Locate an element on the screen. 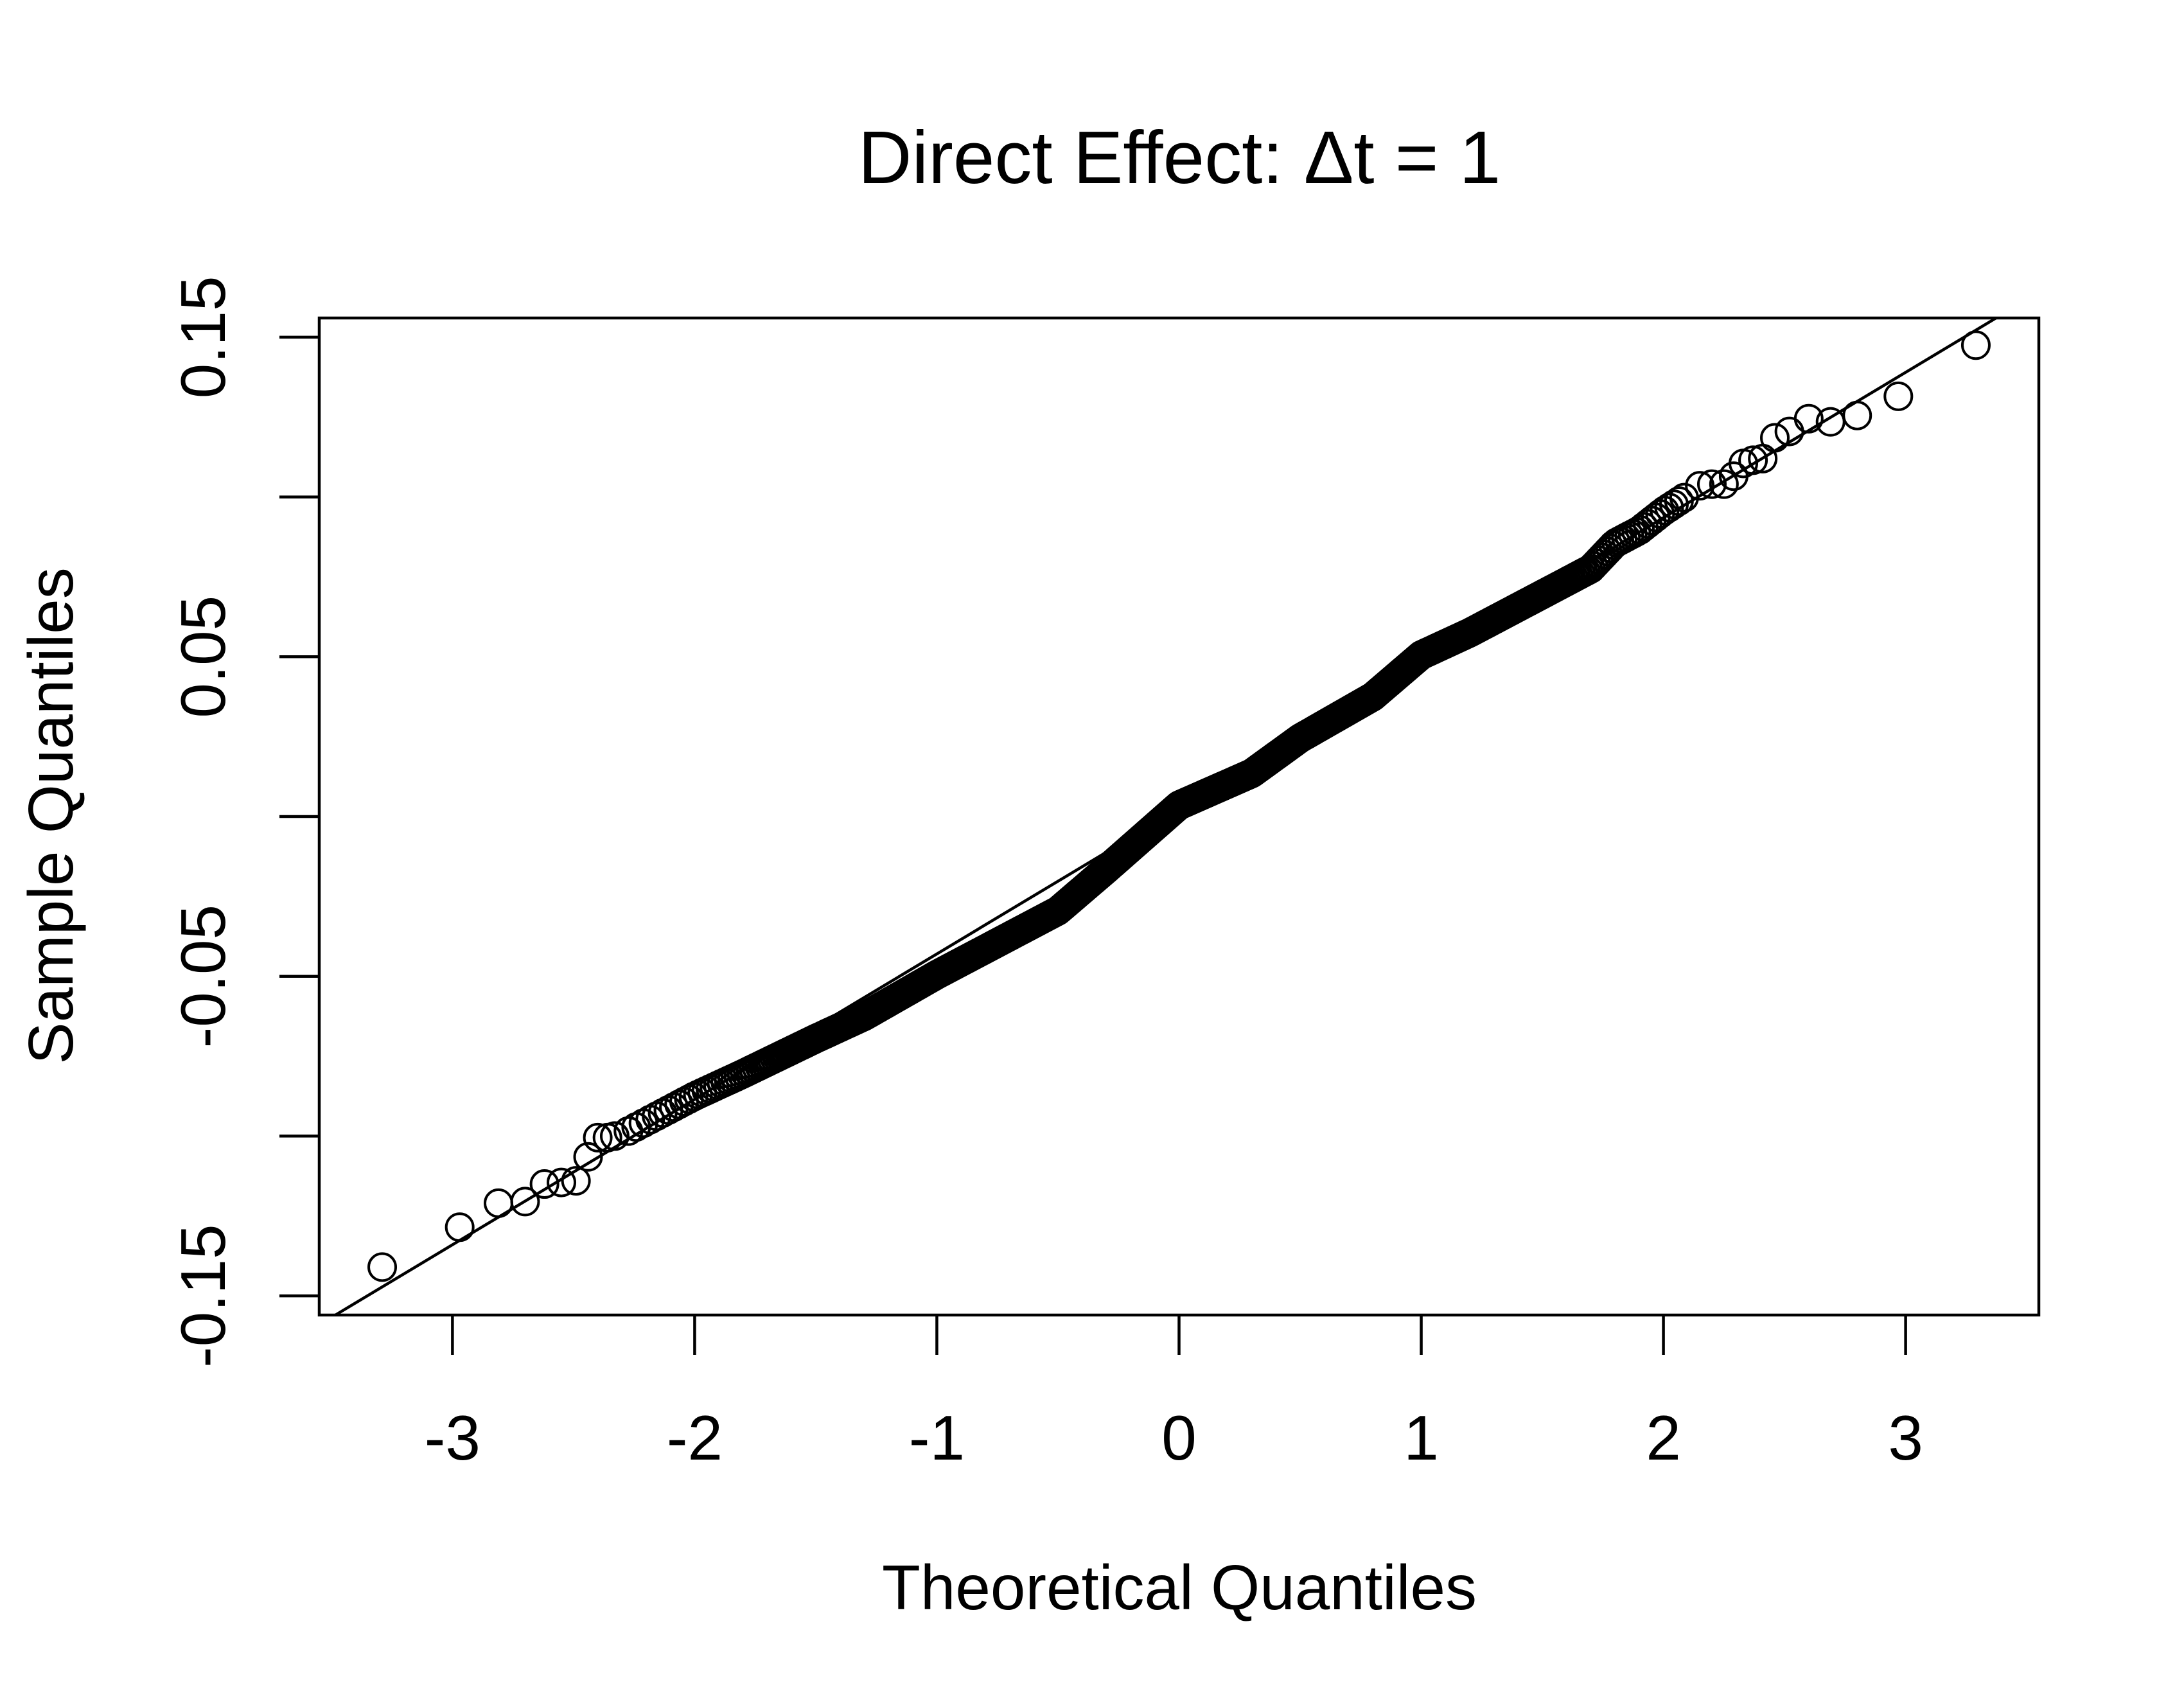 This screenshot has width=2184, height=1696. y-axis-label: Sample Quantiles is located at coordinates (50, 815).